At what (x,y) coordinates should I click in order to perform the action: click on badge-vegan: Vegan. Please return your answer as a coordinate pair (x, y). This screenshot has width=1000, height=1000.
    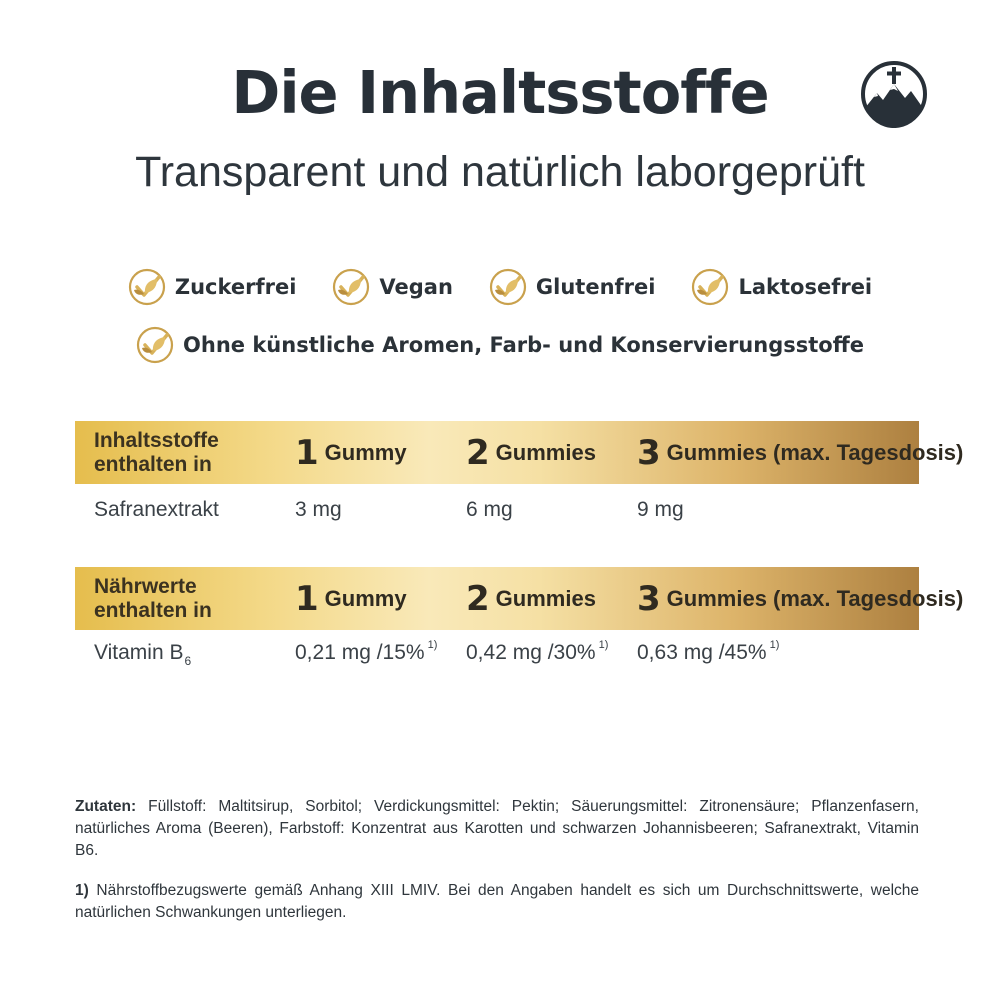
    Looking at the image, I should click on (392, 287).